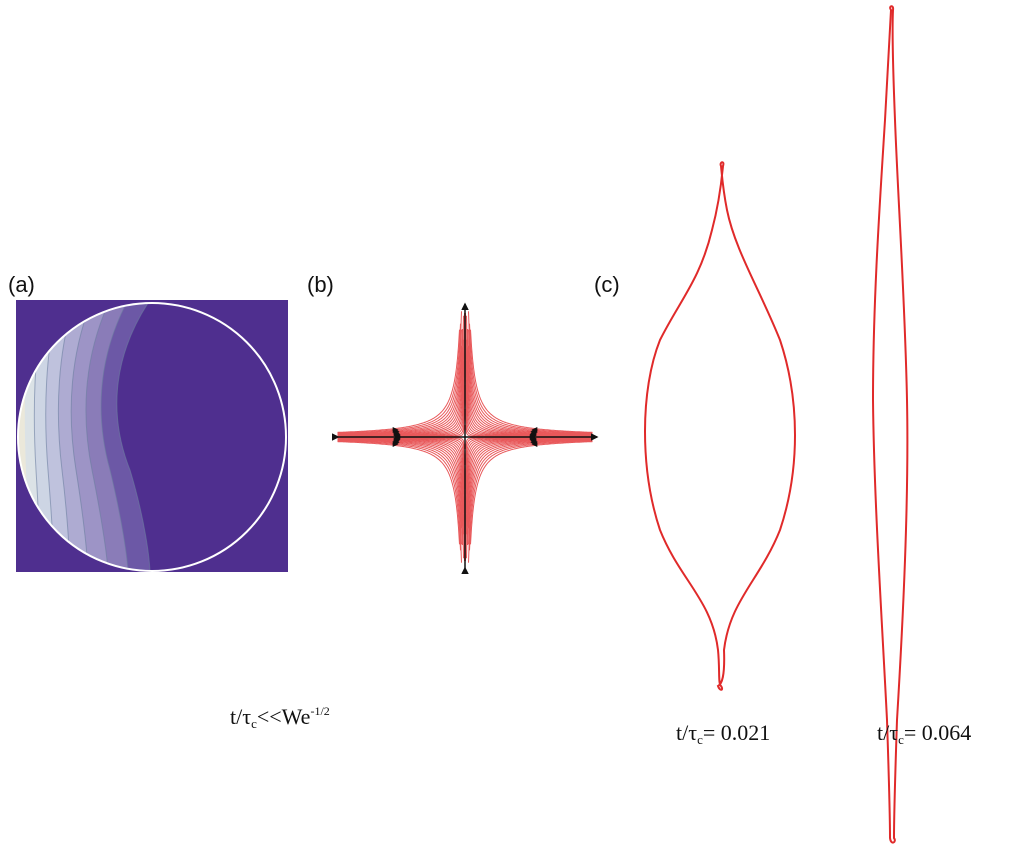 This screenshot has width=1031, height=854. What do you see at coordinates (937, 732) in the screenshot?
I see `caption-shape2-value: = 0.064` at bounding box center [937, 732].